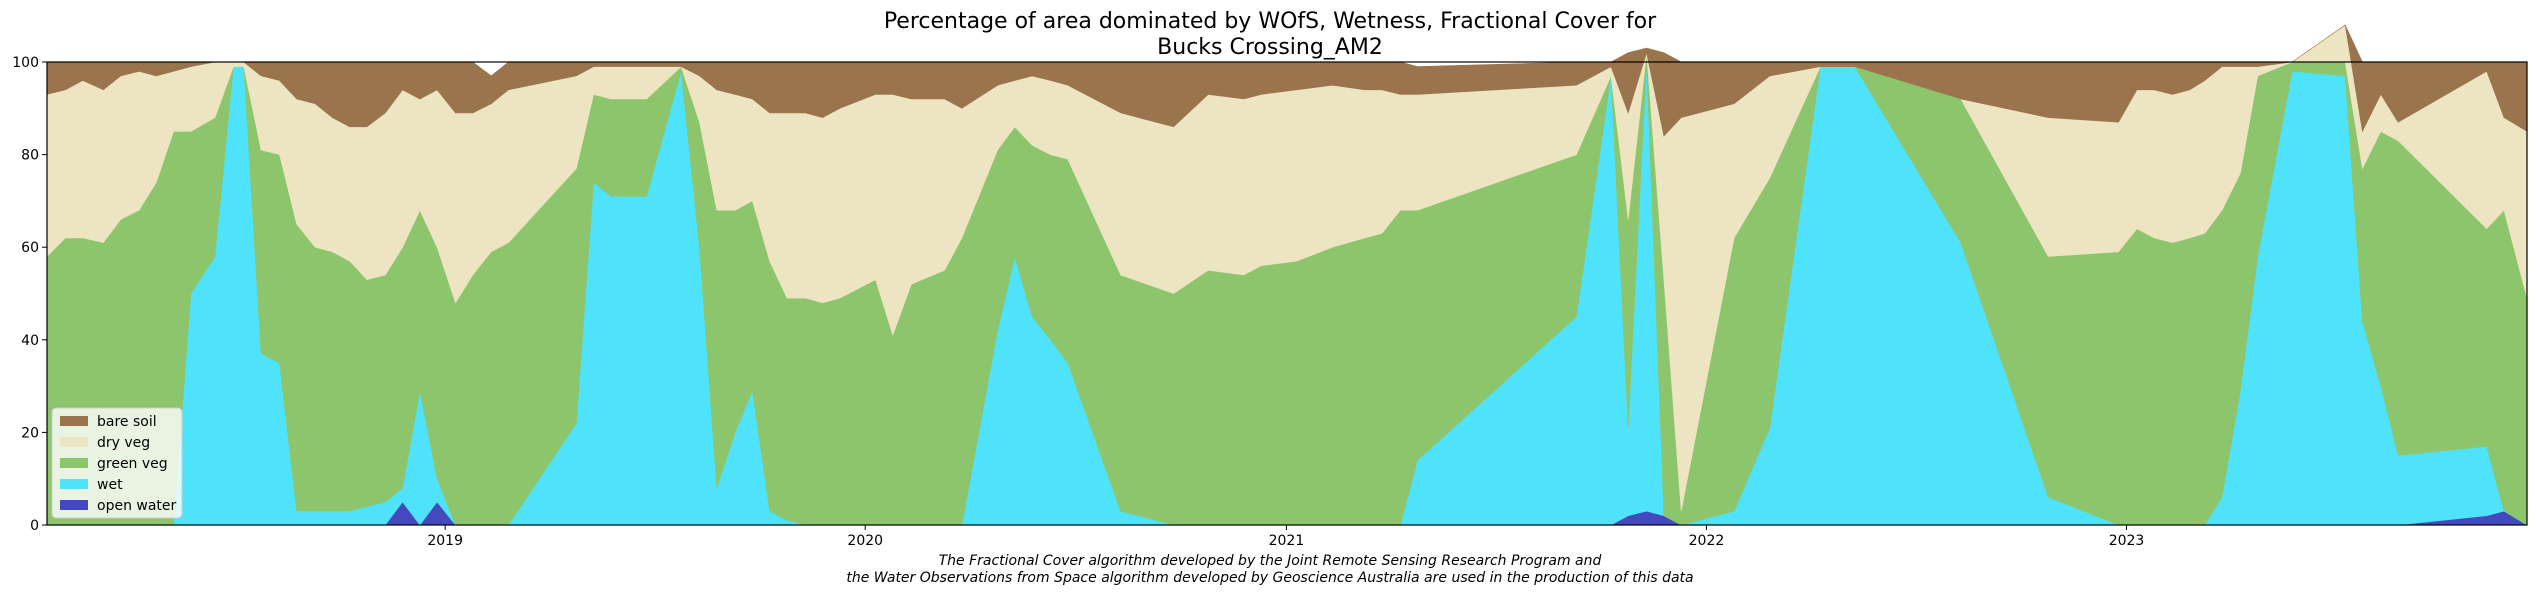 The width and height of the screenshot is (2536, 594). Describe the element at coordinates (74, 505) in the screenshot. I see `legend-swatch-open-water` at that location.